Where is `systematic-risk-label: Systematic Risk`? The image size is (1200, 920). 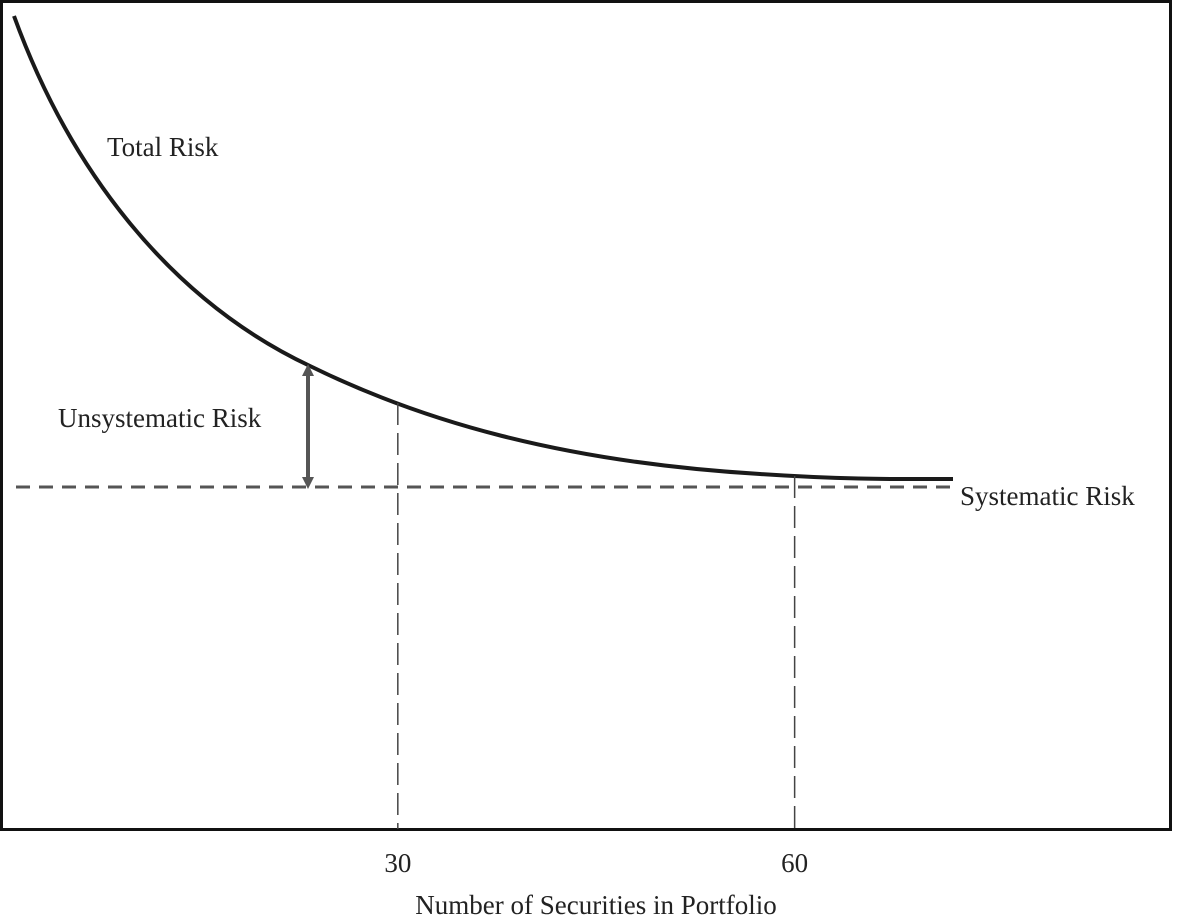 systematic-risk-label: Systematic Risk is located at coordinates (1047, 496).